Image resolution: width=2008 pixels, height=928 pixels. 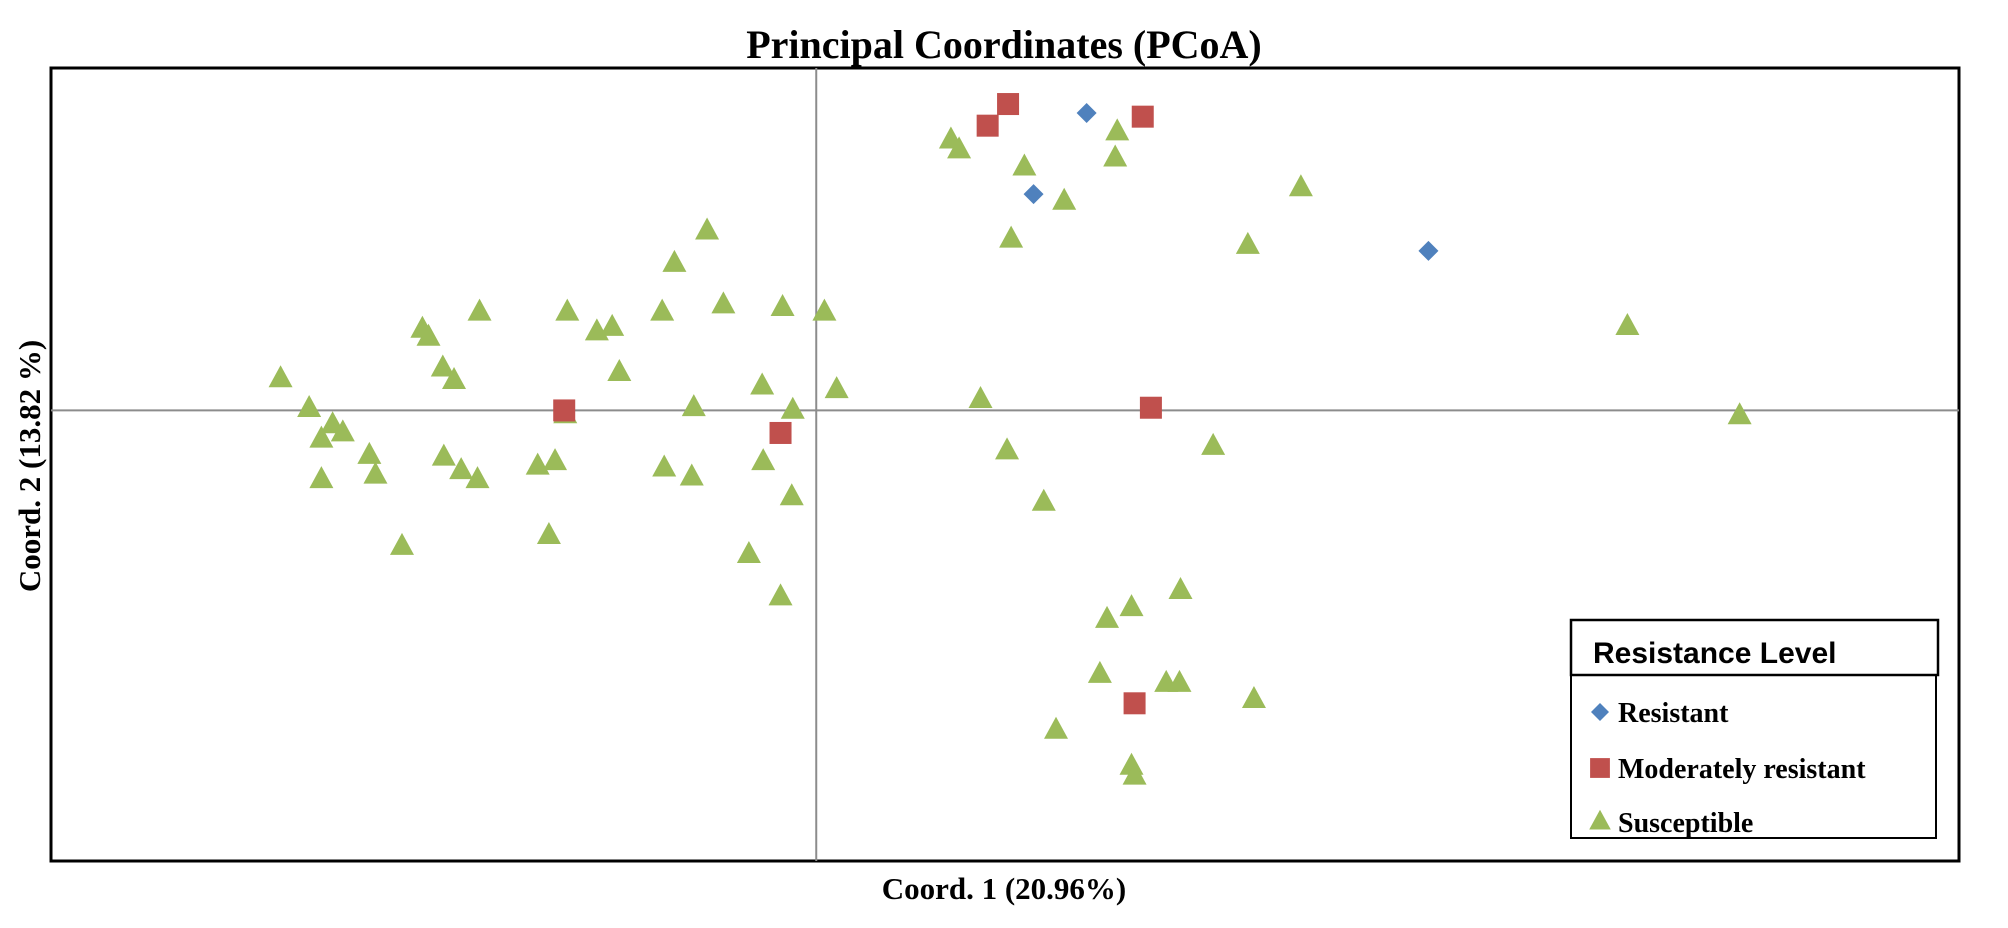 What do you see at coordinates (1600, 819) in the screenshot?
I see `legend-marker-susceptible` at bounding box center [1600, 819].